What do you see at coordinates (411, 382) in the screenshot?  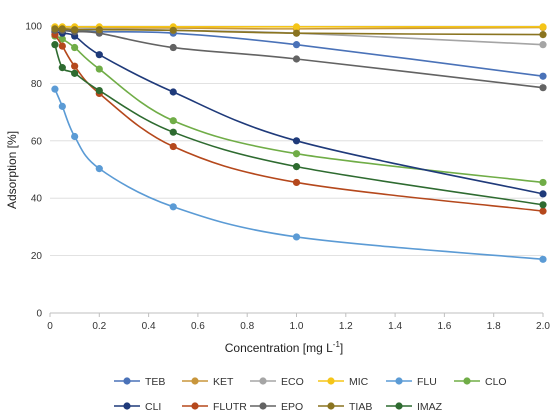 I see `legend-item-flu: FLU` at bounding box center [411, 382].